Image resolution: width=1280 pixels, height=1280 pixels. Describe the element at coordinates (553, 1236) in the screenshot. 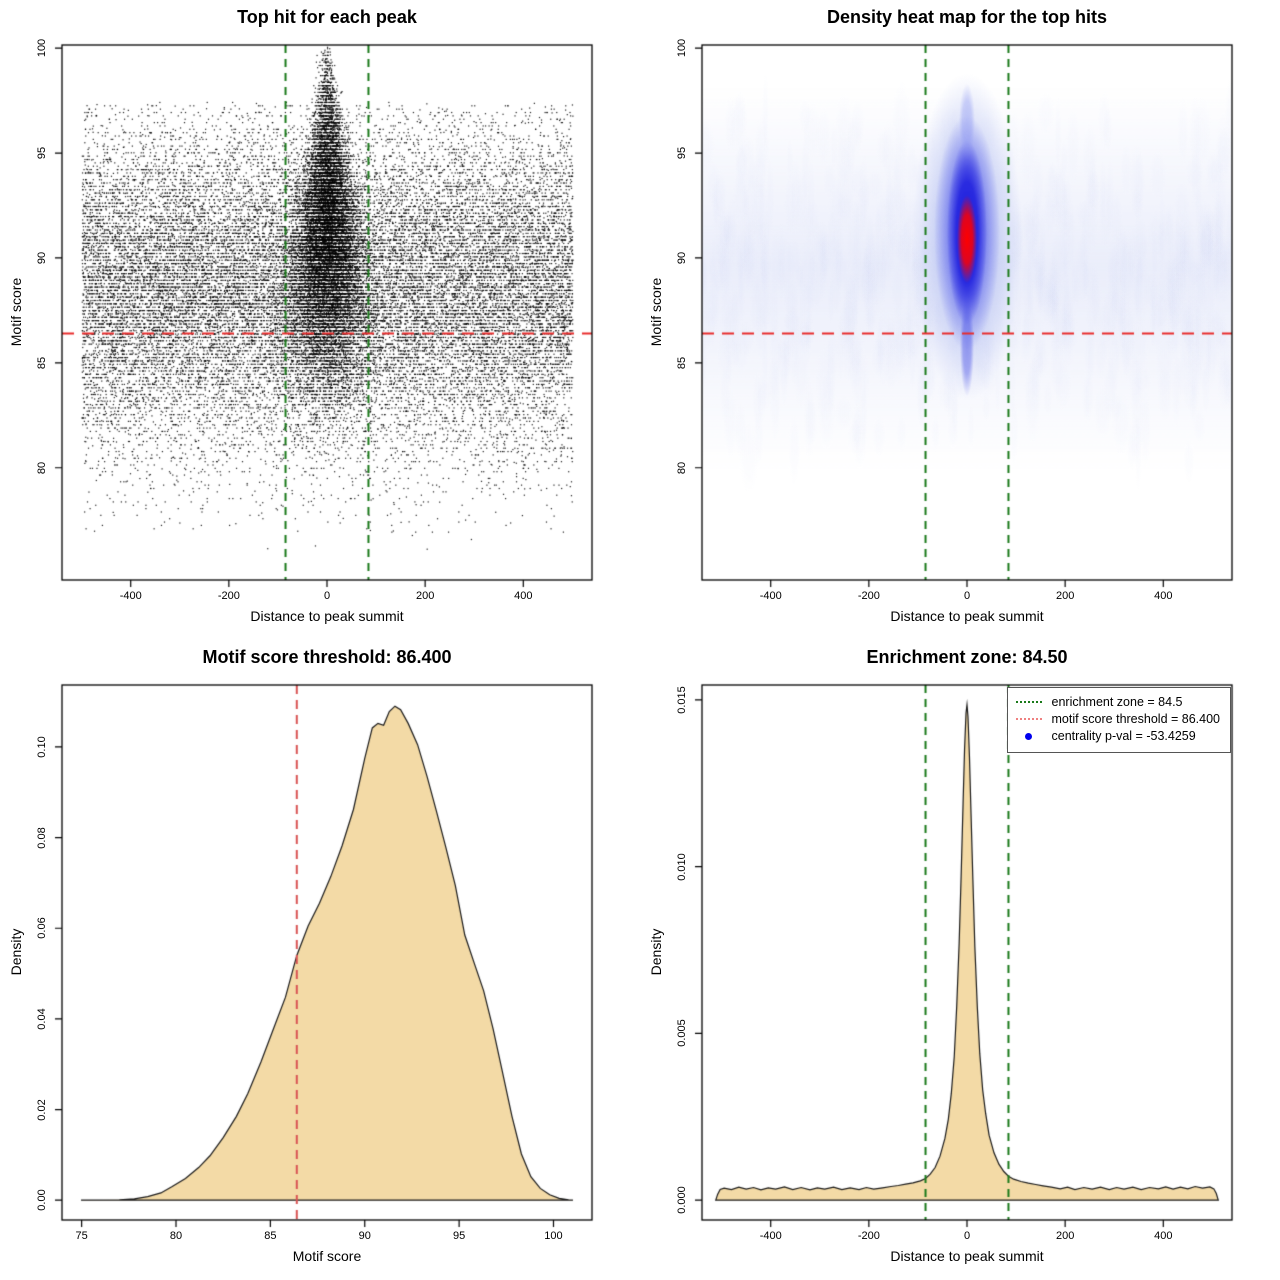

I see `x-tick-label: 100` at that location.